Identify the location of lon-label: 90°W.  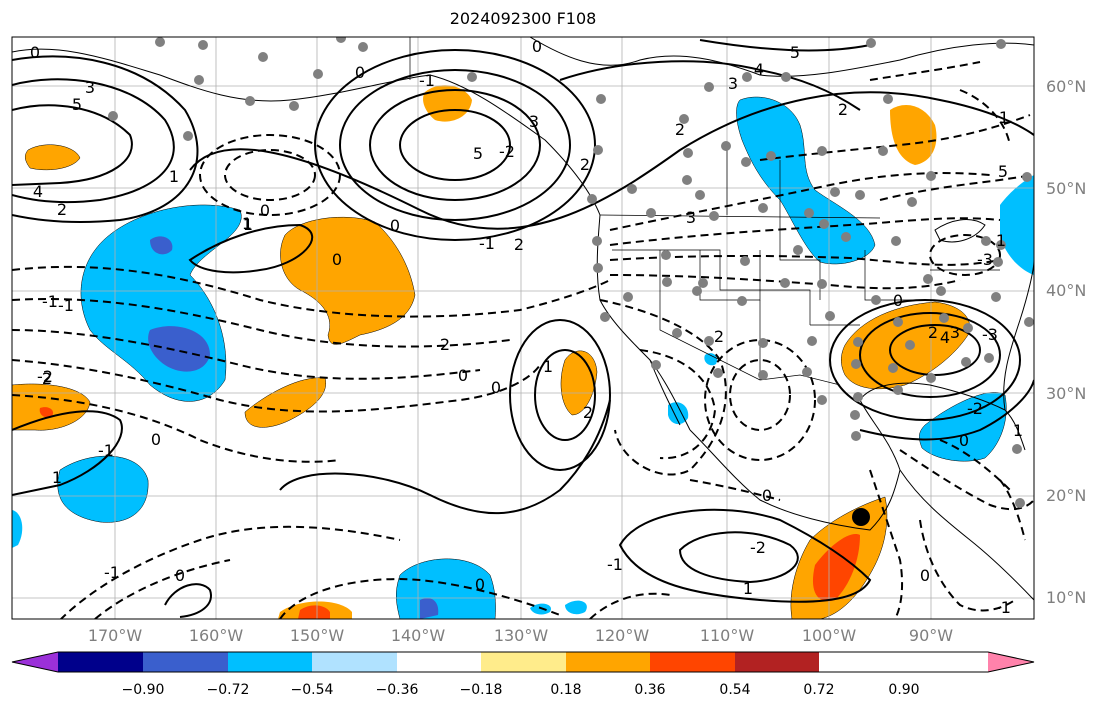
(931, 635).